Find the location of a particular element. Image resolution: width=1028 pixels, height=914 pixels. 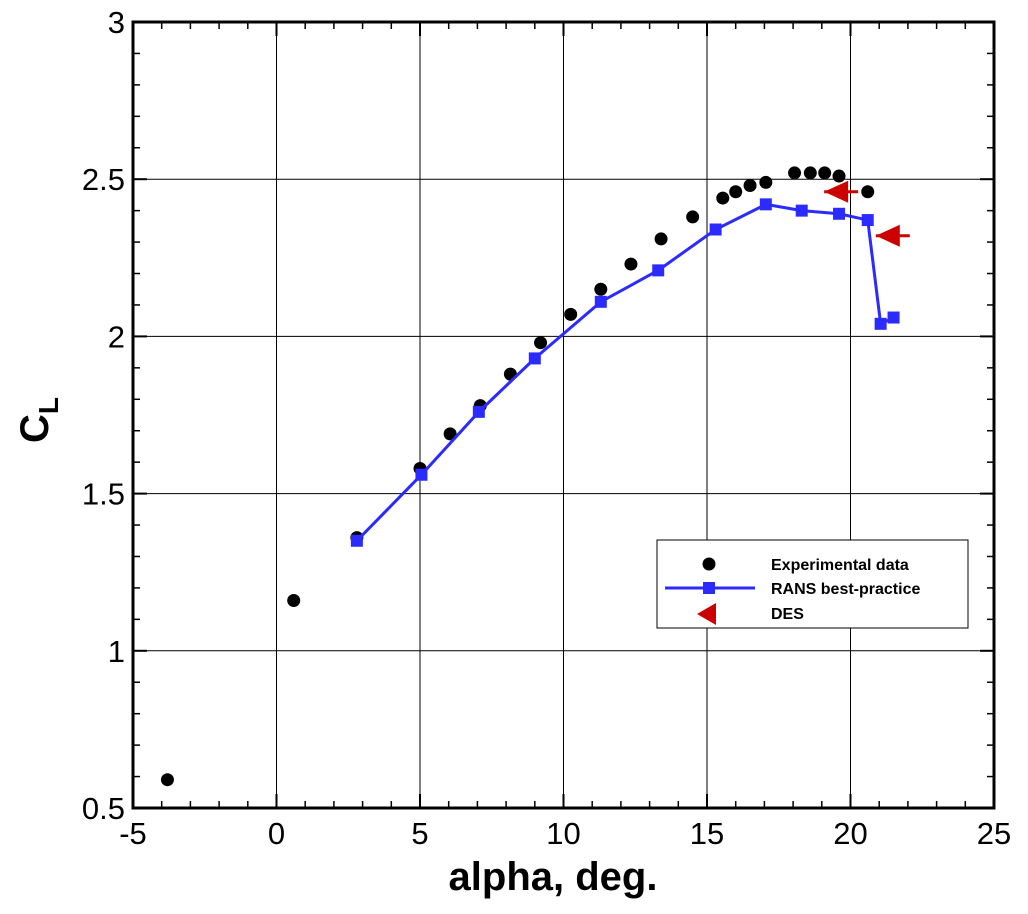

y-tick-label: 1 is located at coordinates (116, 651).